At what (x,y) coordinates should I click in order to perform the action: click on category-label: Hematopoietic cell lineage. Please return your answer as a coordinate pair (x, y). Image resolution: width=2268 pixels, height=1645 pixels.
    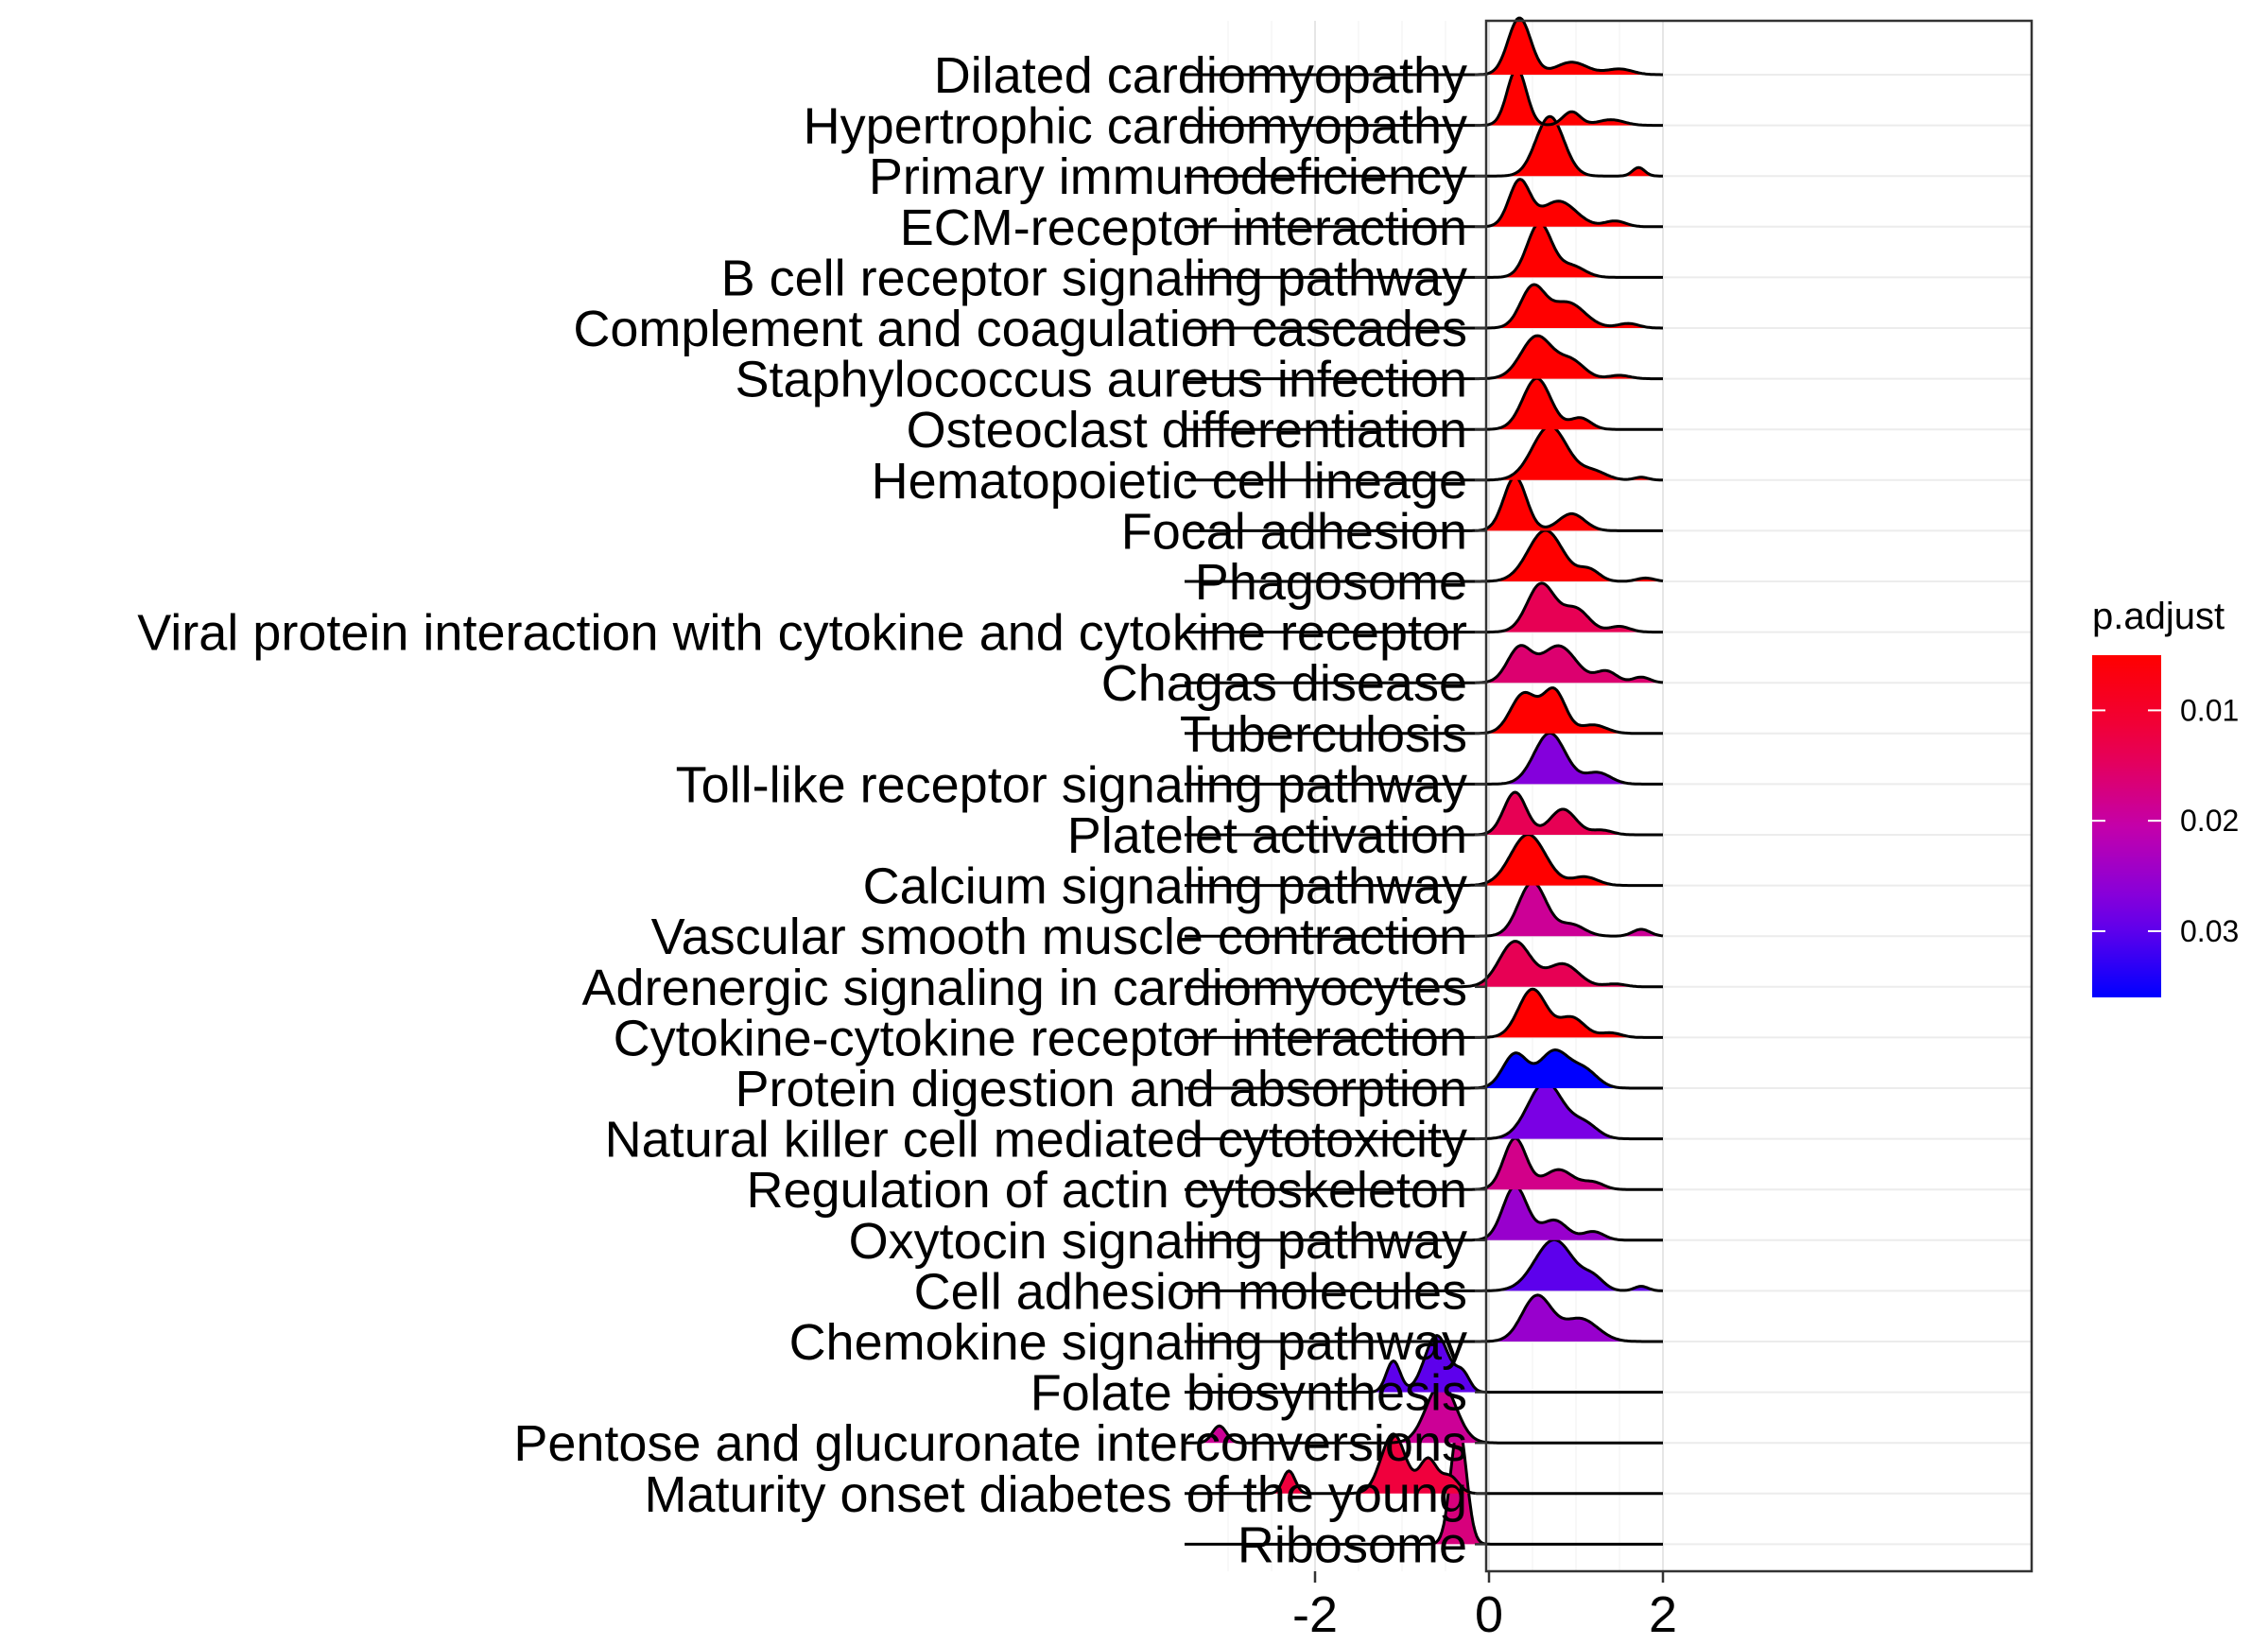
    Looking at the image, I should click on (1170, 481).